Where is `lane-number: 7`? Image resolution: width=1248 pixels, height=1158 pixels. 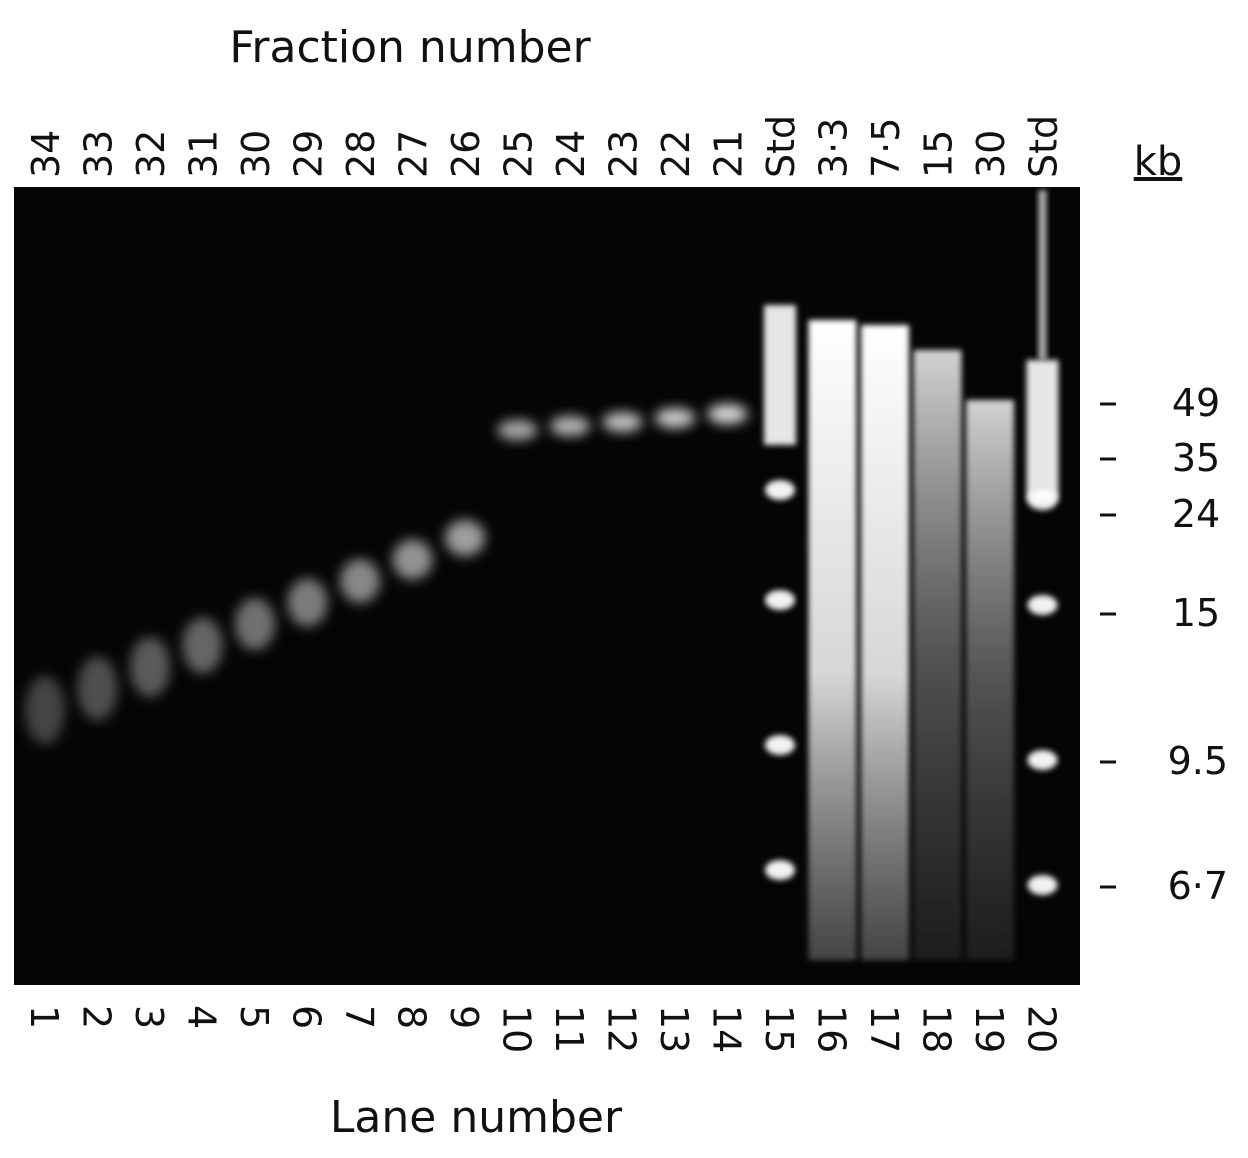 lane-number: 7 is located at coordinates (359, 1017).